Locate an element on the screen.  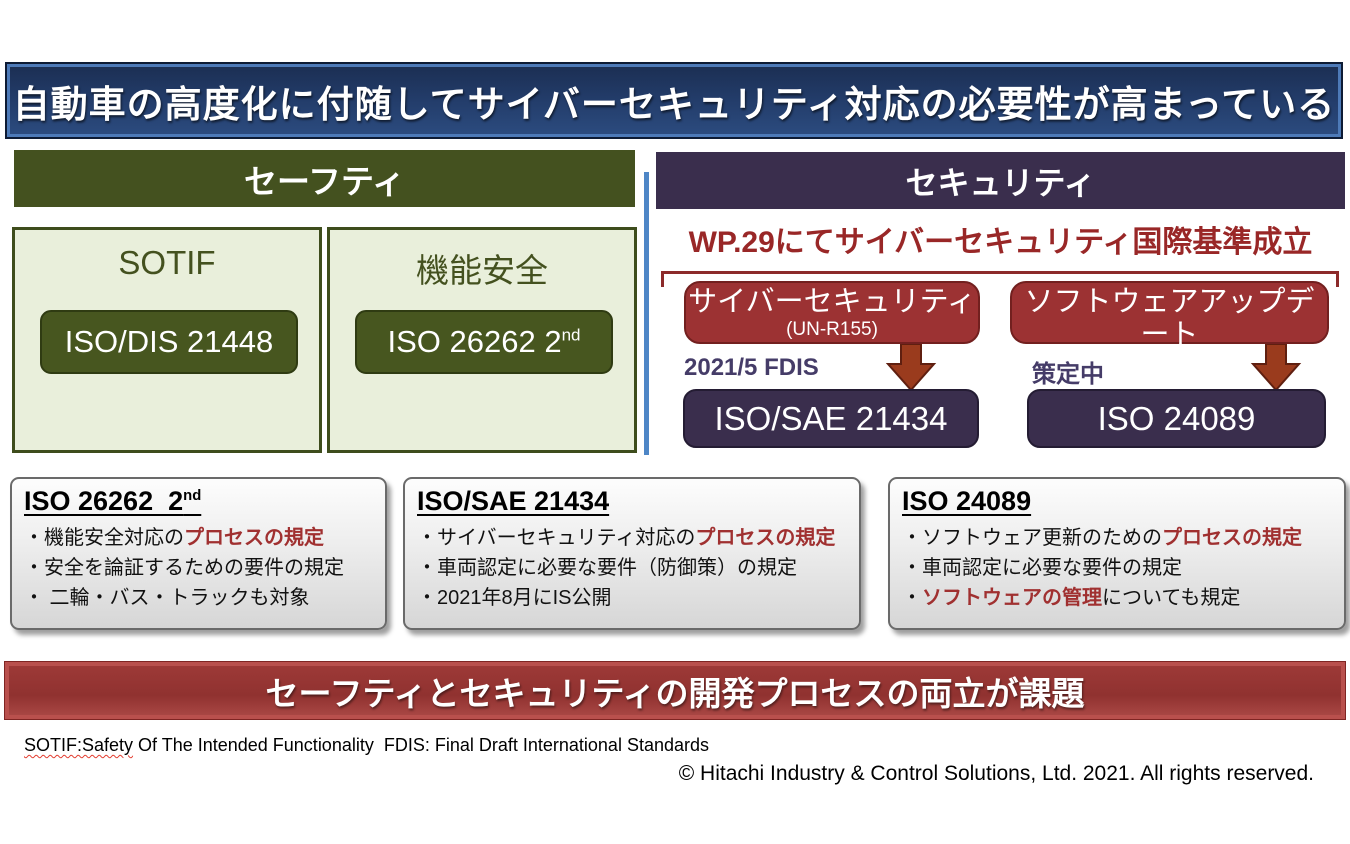
iso-sae-21434-box: ISO/SAE 21434 is located at coordinates (831, 418).